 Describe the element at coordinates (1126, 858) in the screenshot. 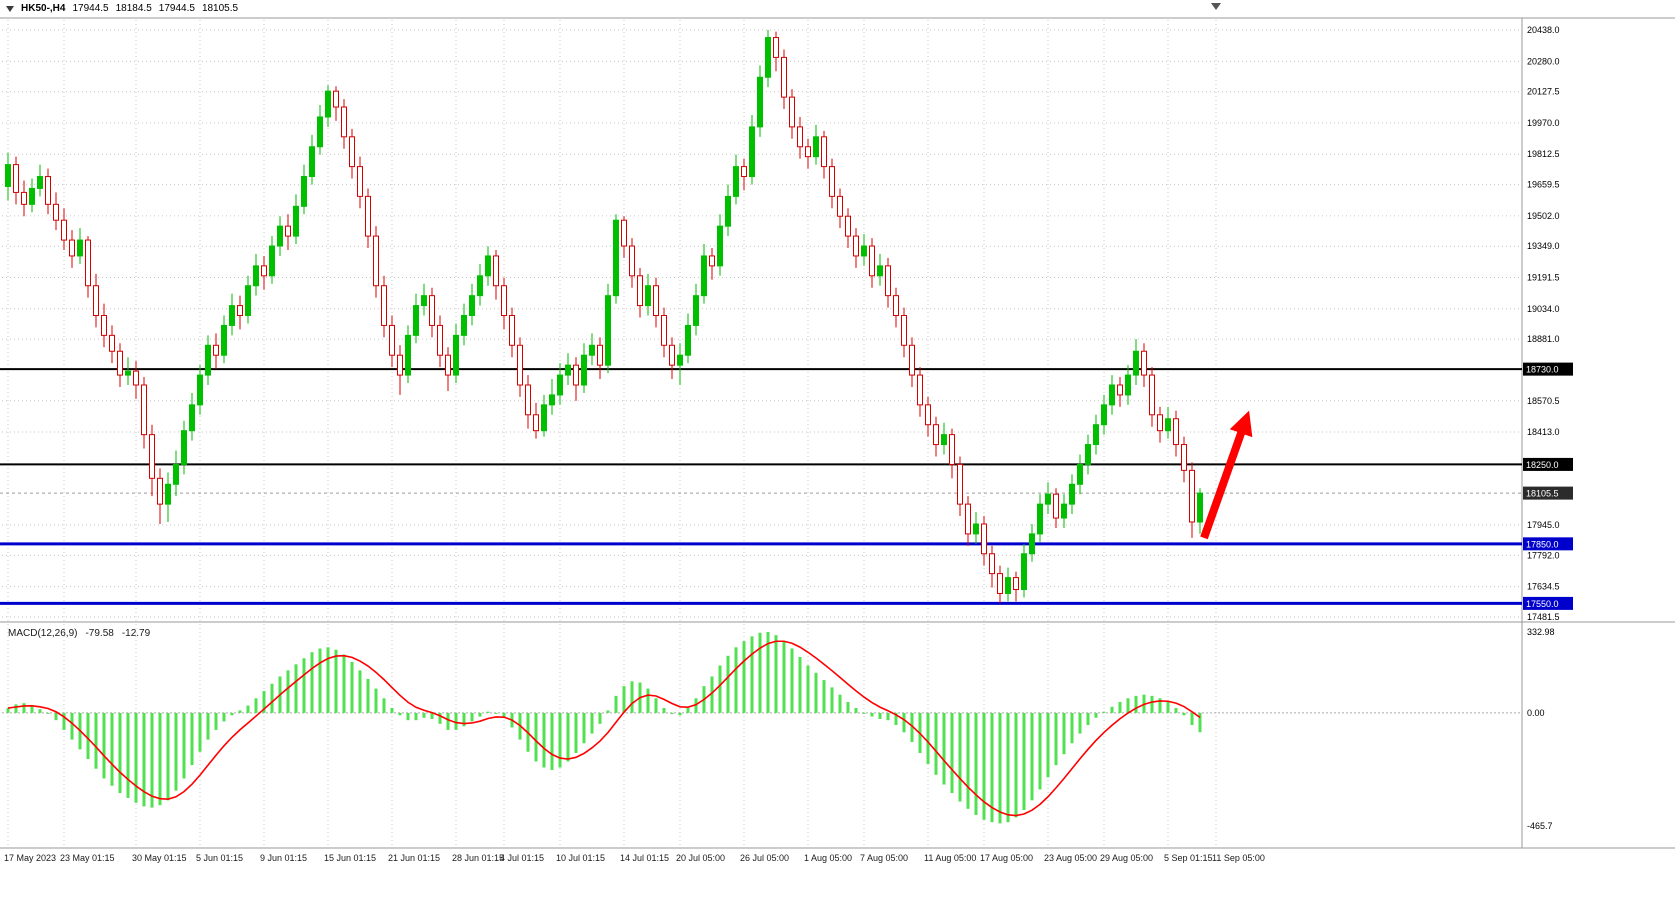

I see `svg-text: 29 Aug 05:00` at that location.